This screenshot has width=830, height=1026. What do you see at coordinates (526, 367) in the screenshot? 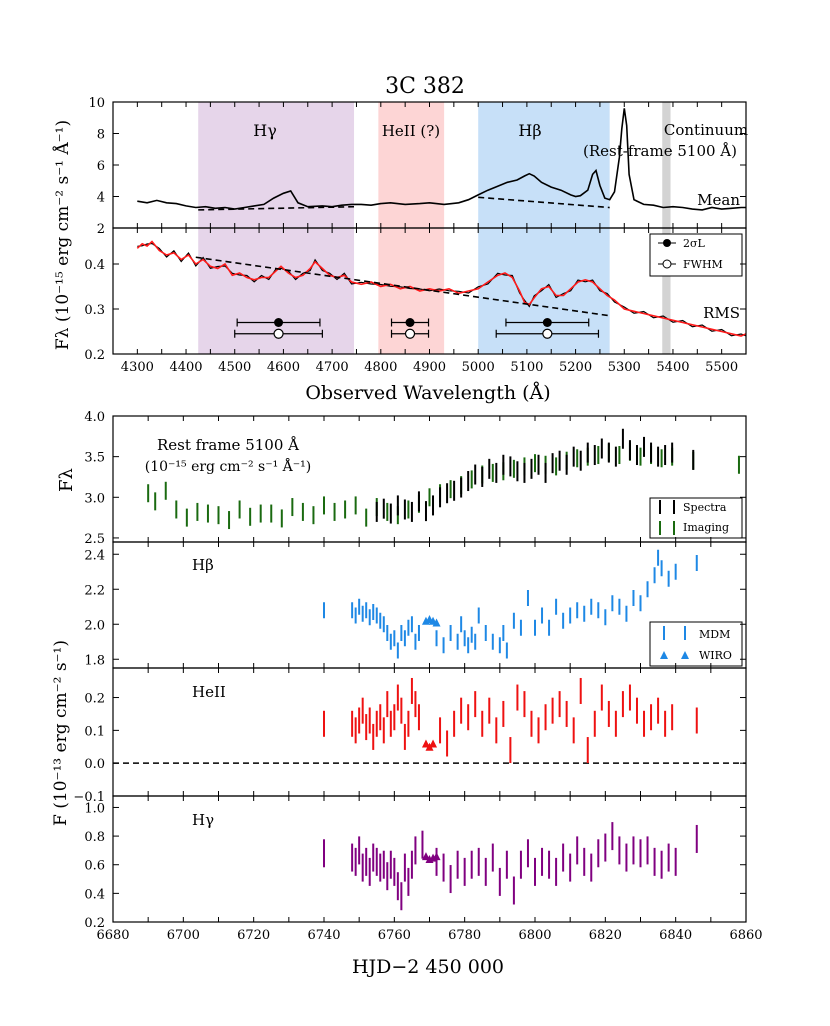
I see `rms-xtick-label: 5100` at bounding box center [526, 367].